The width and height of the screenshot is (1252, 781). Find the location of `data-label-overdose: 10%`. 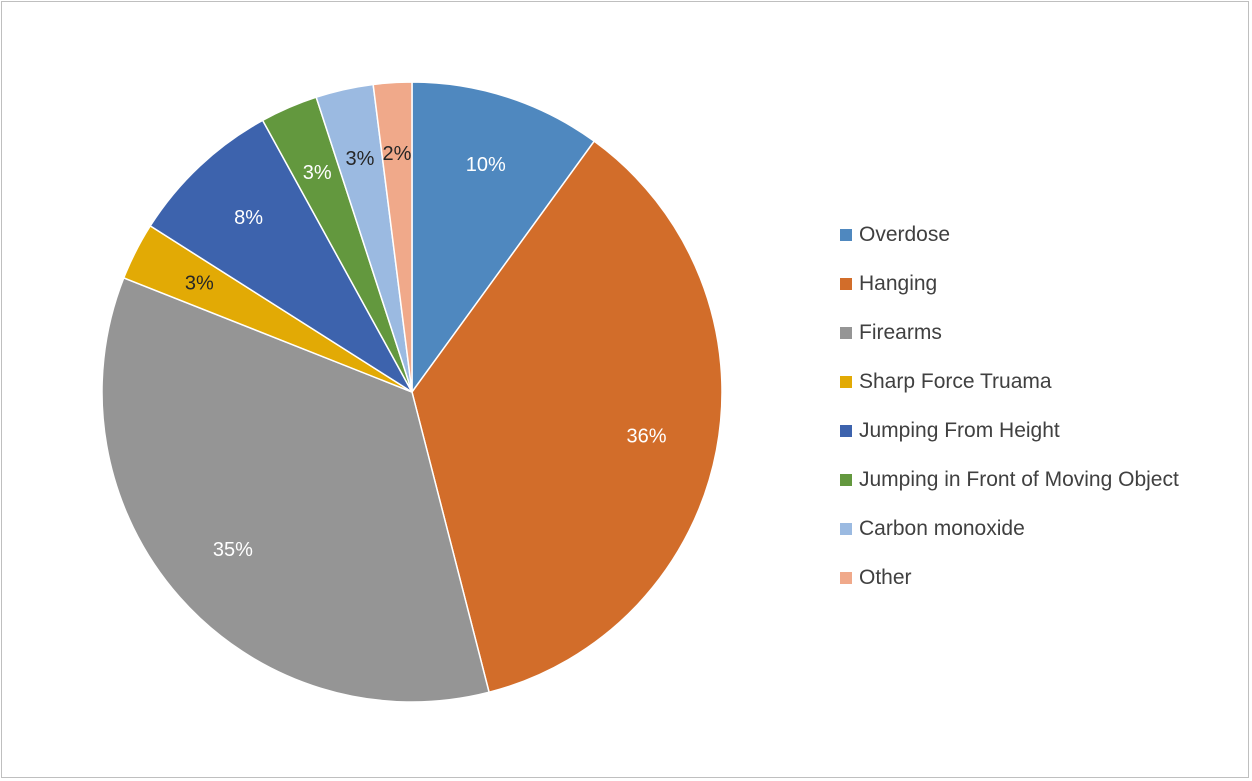

data-label-overdose: 10% is located at coordinates (486, 165).